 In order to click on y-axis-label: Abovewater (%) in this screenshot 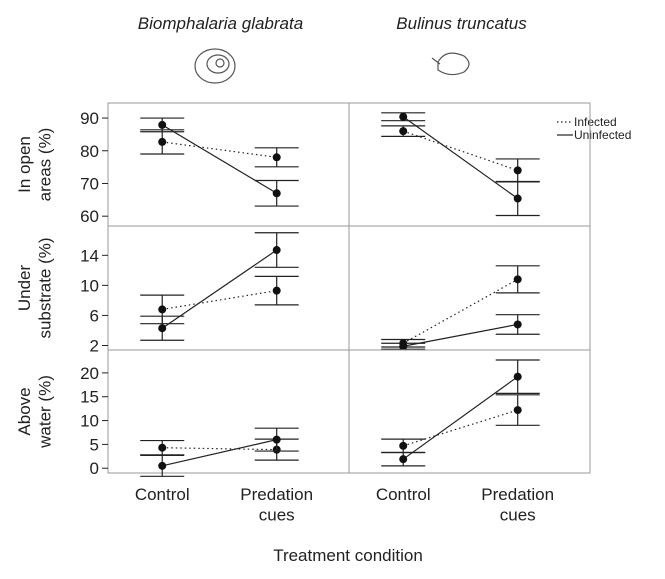, I will do `click(34, 412)`.